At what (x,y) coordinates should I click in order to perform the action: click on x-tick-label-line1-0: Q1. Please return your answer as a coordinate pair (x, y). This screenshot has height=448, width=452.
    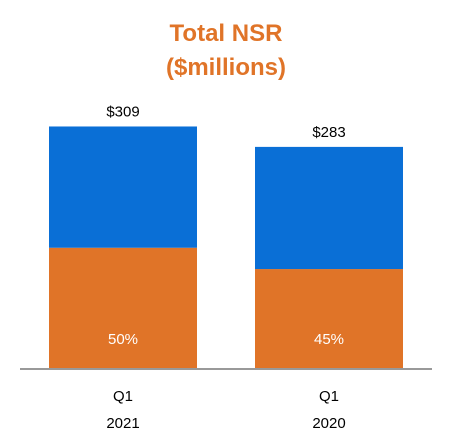
    Looking at the image, I should click on (123, 396).